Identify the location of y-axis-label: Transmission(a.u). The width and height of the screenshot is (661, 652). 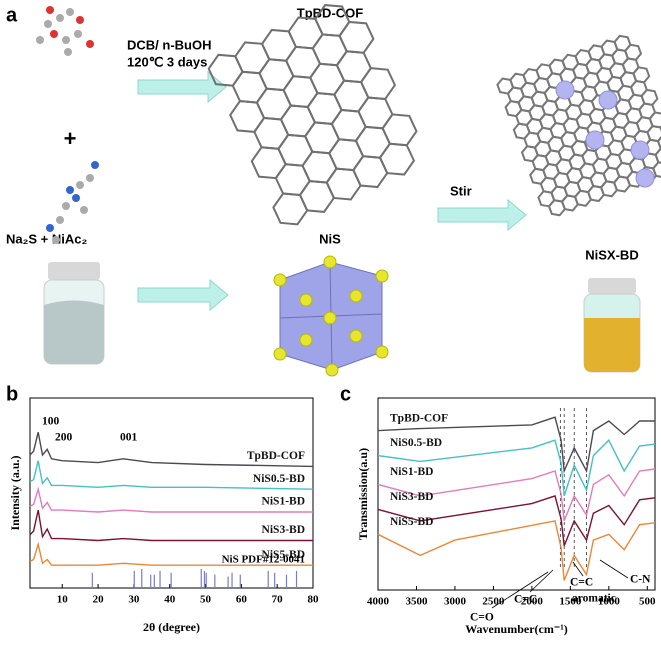
(363, 494).